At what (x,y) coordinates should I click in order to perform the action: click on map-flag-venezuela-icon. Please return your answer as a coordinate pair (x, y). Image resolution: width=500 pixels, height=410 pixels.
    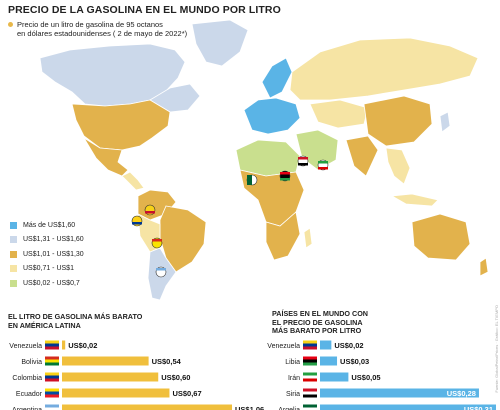
    Looking at the image, I should click on (150, 210).